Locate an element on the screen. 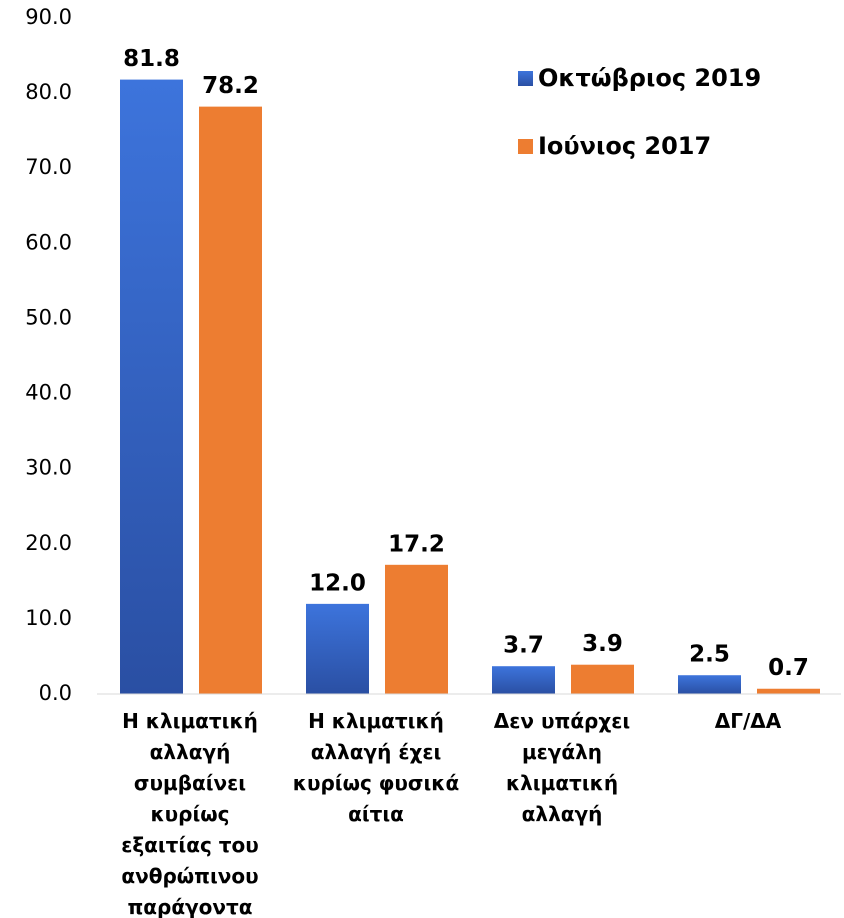 This screenshot has height=918, width=844. x-tick-label: ΔΓ/ΔΑ is located at coordinates (748, 721).